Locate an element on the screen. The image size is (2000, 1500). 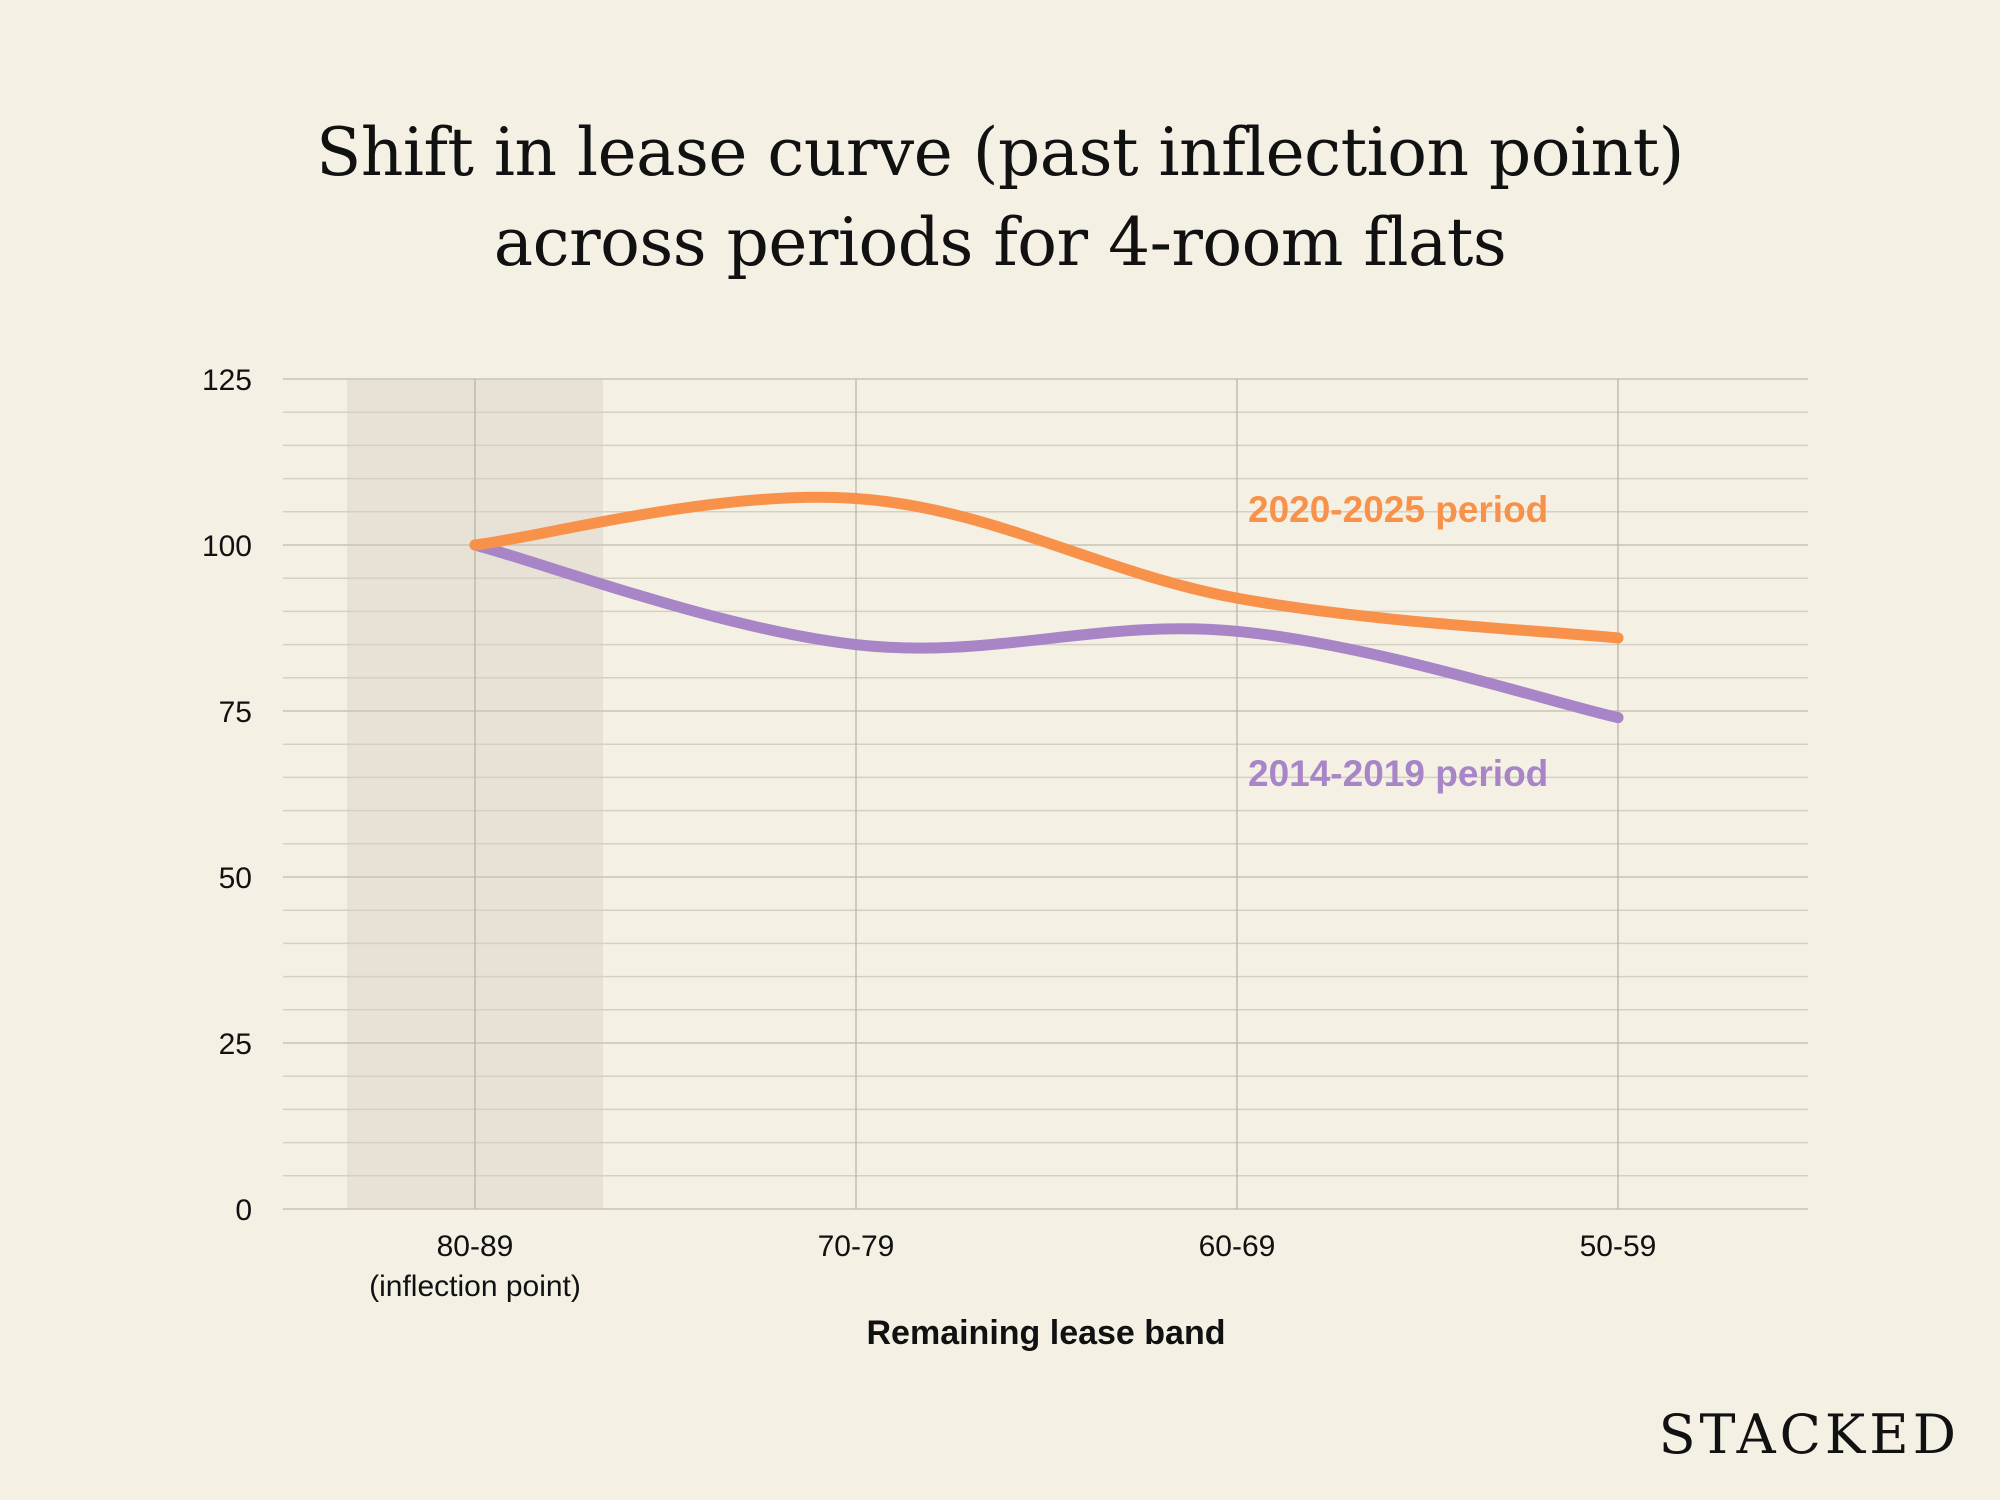
series-label: 2020-2025 period is located at coordinates (1398, 509).